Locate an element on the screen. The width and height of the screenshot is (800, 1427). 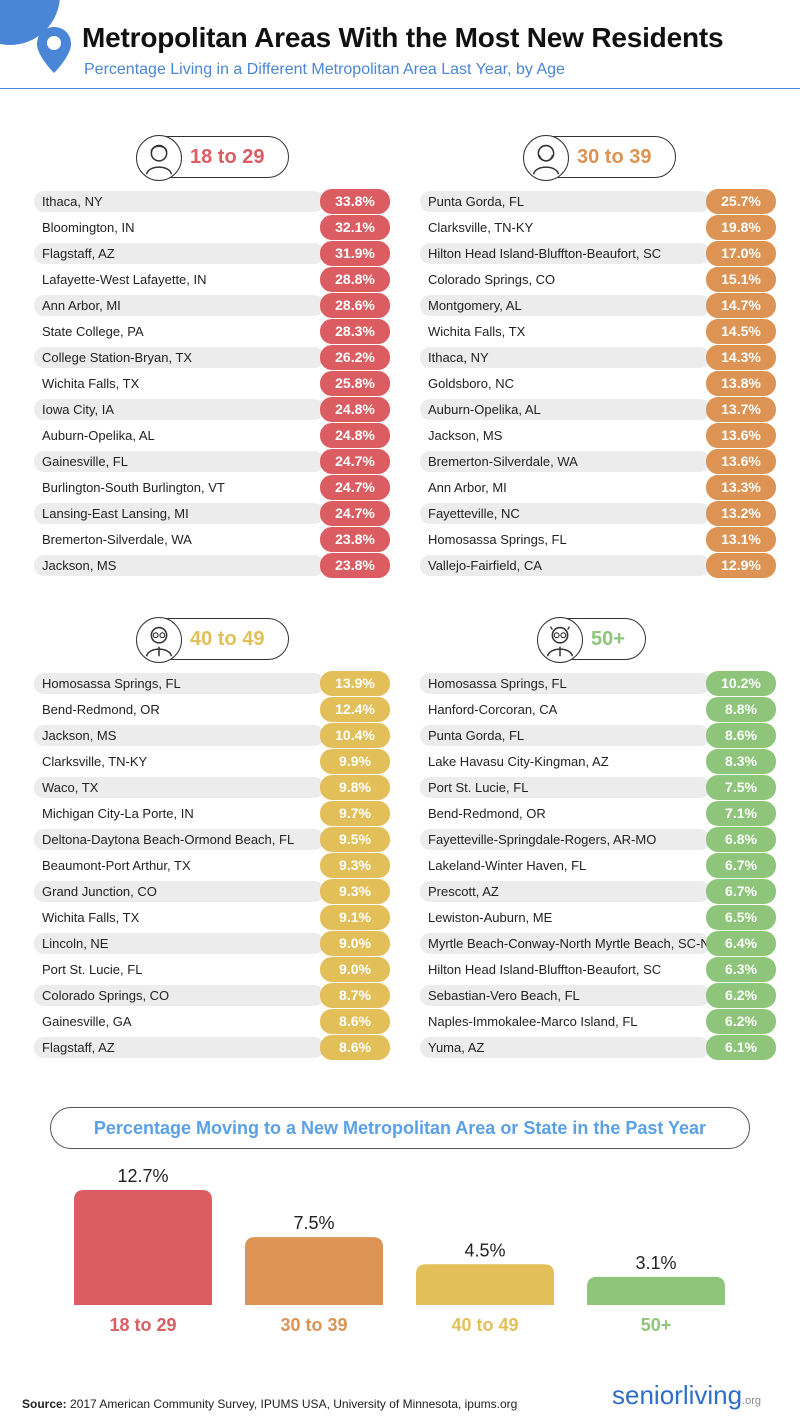
percentage-pill: 13.6% is located at coordinates (741, 435).